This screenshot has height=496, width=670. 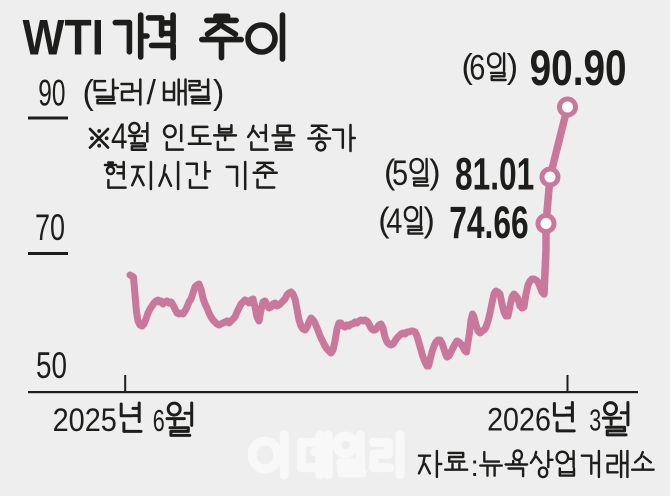 I want to click on svg-text: 81.01, so click(x=494, y=174).